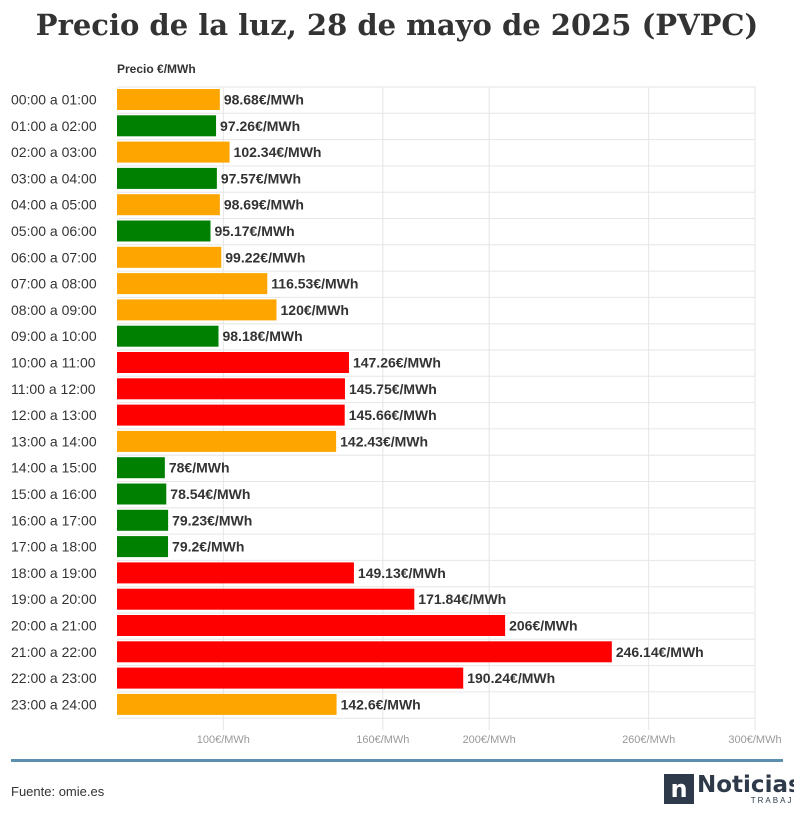 The width and height of the screenshot is (794, 821). What do you see at coordinates (212, 520) in the screenshot?
I see `value-label: 79.23€/MWh` at bounding box center [212, 520].